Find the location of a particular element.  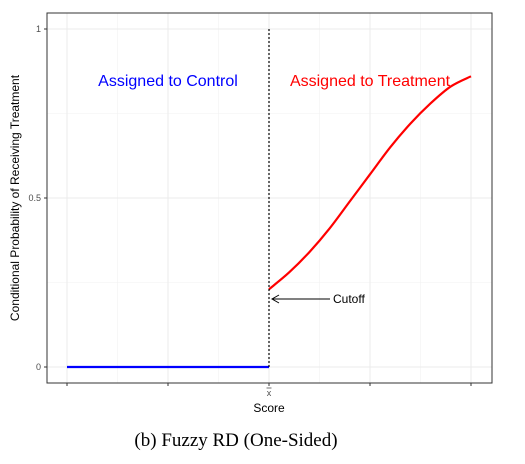

x-axis-title: Score is located at coordinates (269, 408).